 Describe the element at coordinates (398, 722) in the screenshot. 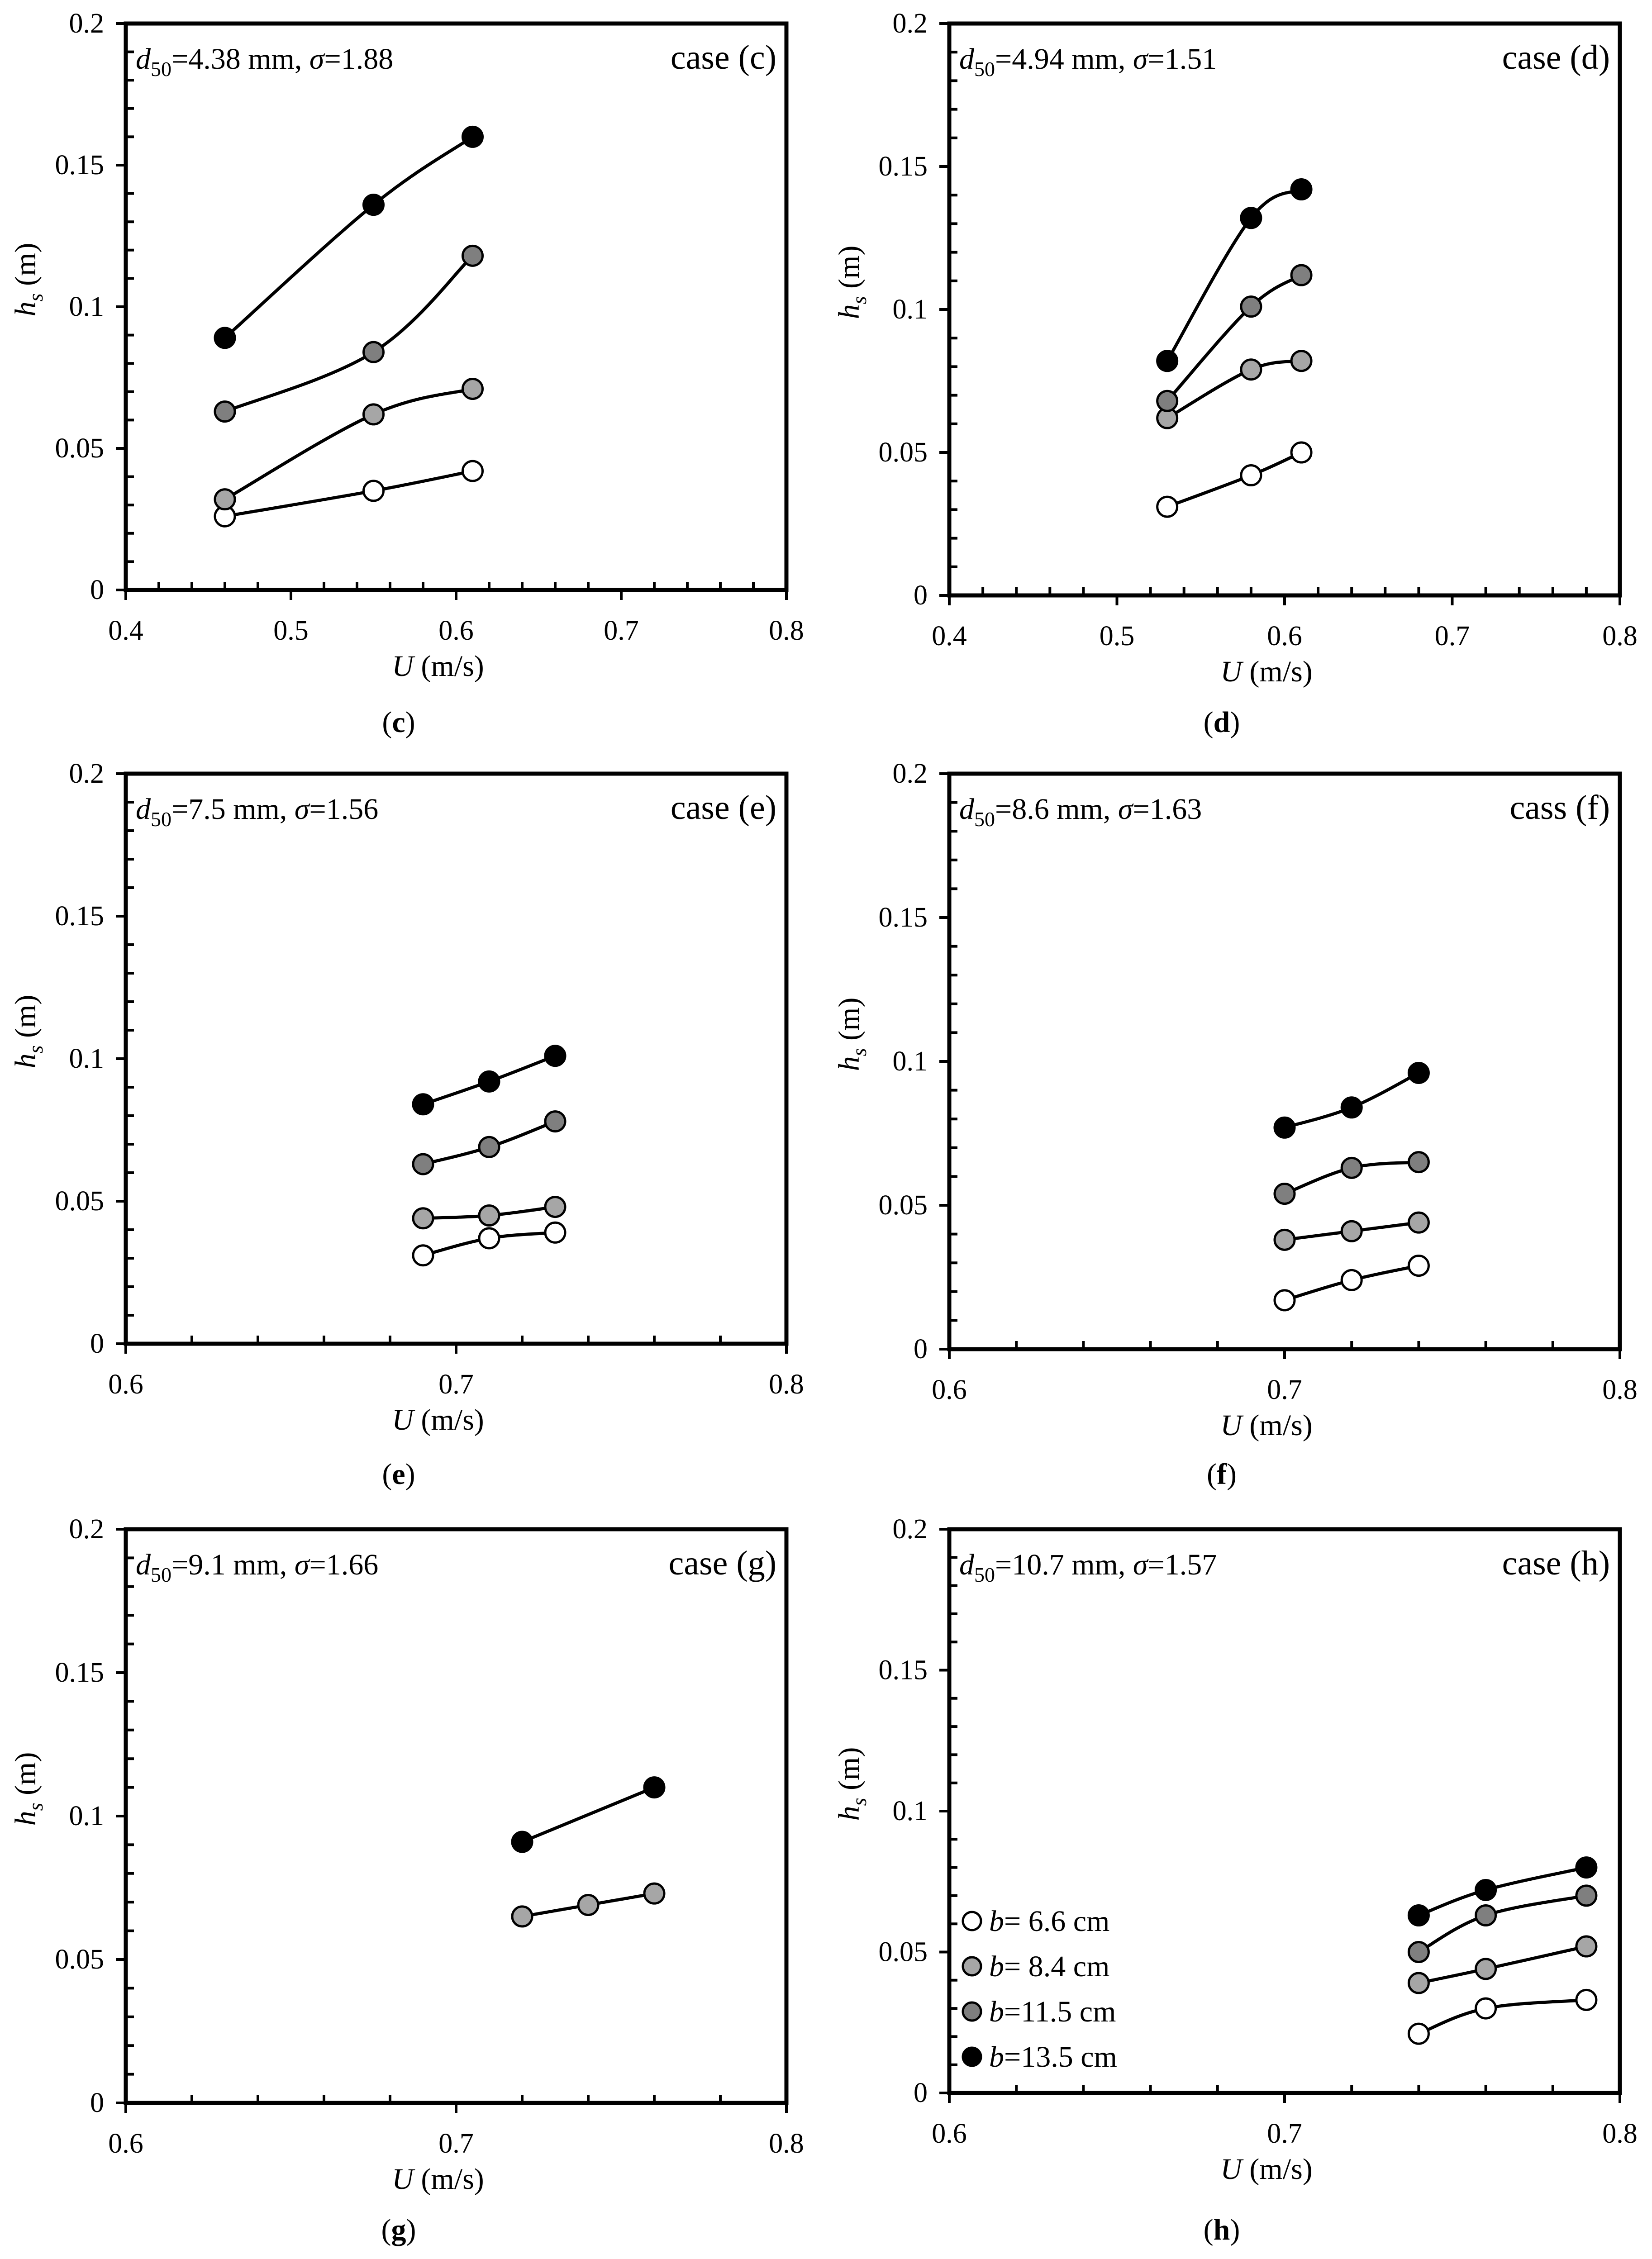

I see `panel-caption: (c)` at that location.